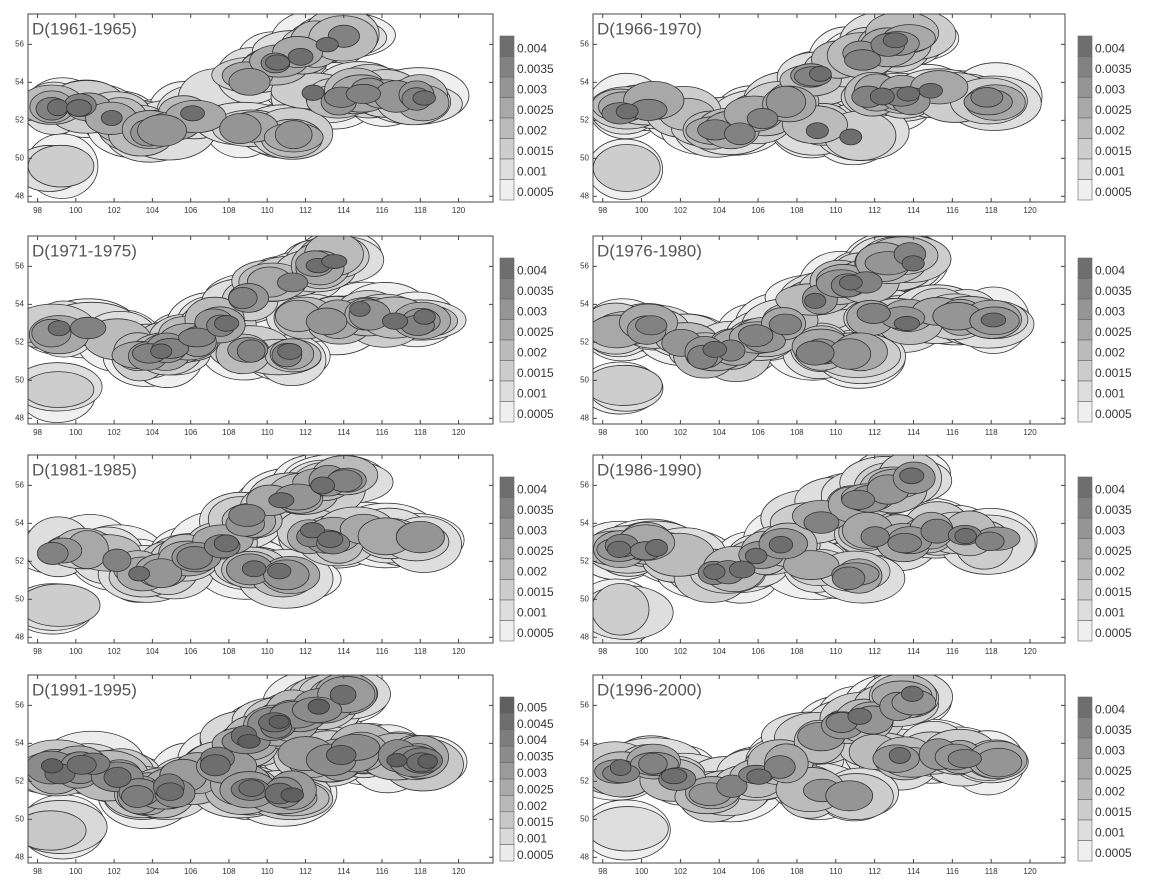 The width and height of the screenshot is (1152, 883). What do you see at coordinates (1030, 432) in the screenshot?
I see `x-tick-label: 120` at bounding box center [1030, 432].